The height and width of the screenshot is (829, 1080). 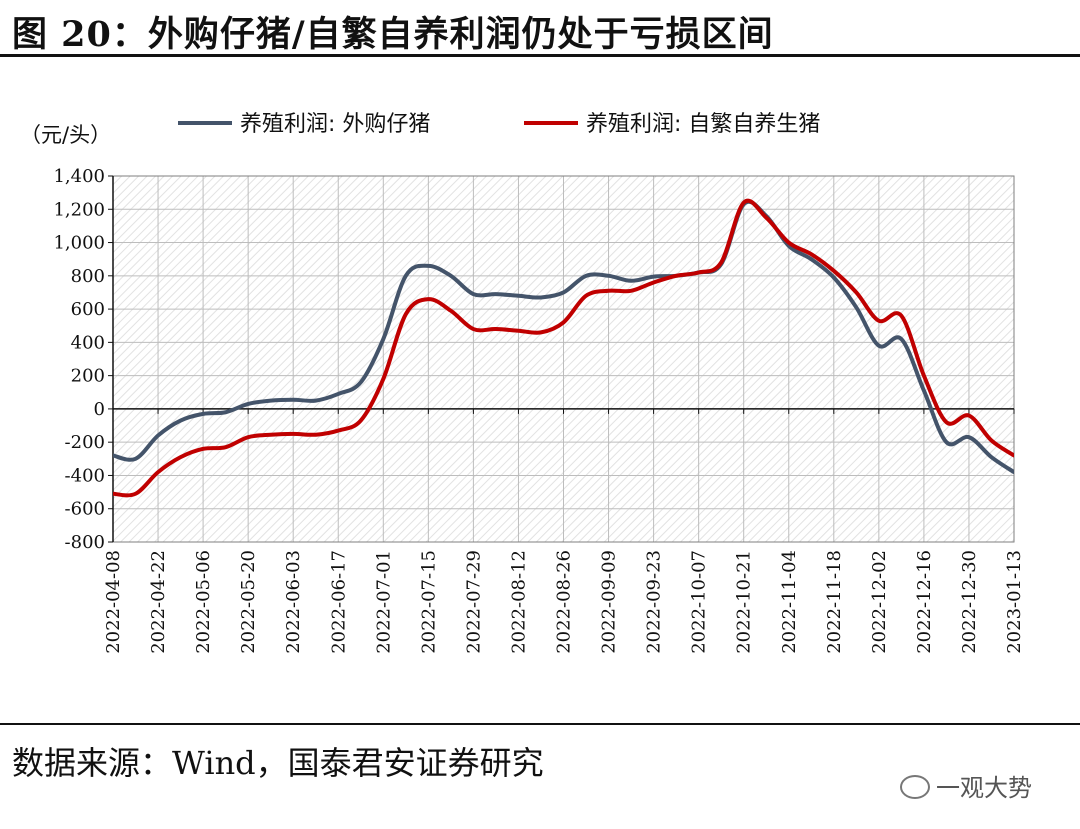 I want to click on y-tick-label: -600, so click(x=85, y=509).